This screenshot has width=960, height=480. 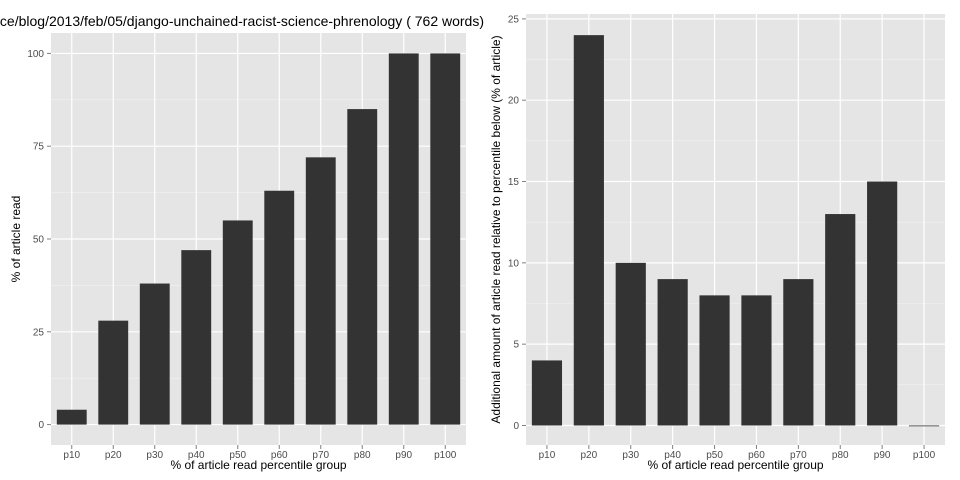 I want to click on y-tick-label: 10, so click(x=514, y=263).